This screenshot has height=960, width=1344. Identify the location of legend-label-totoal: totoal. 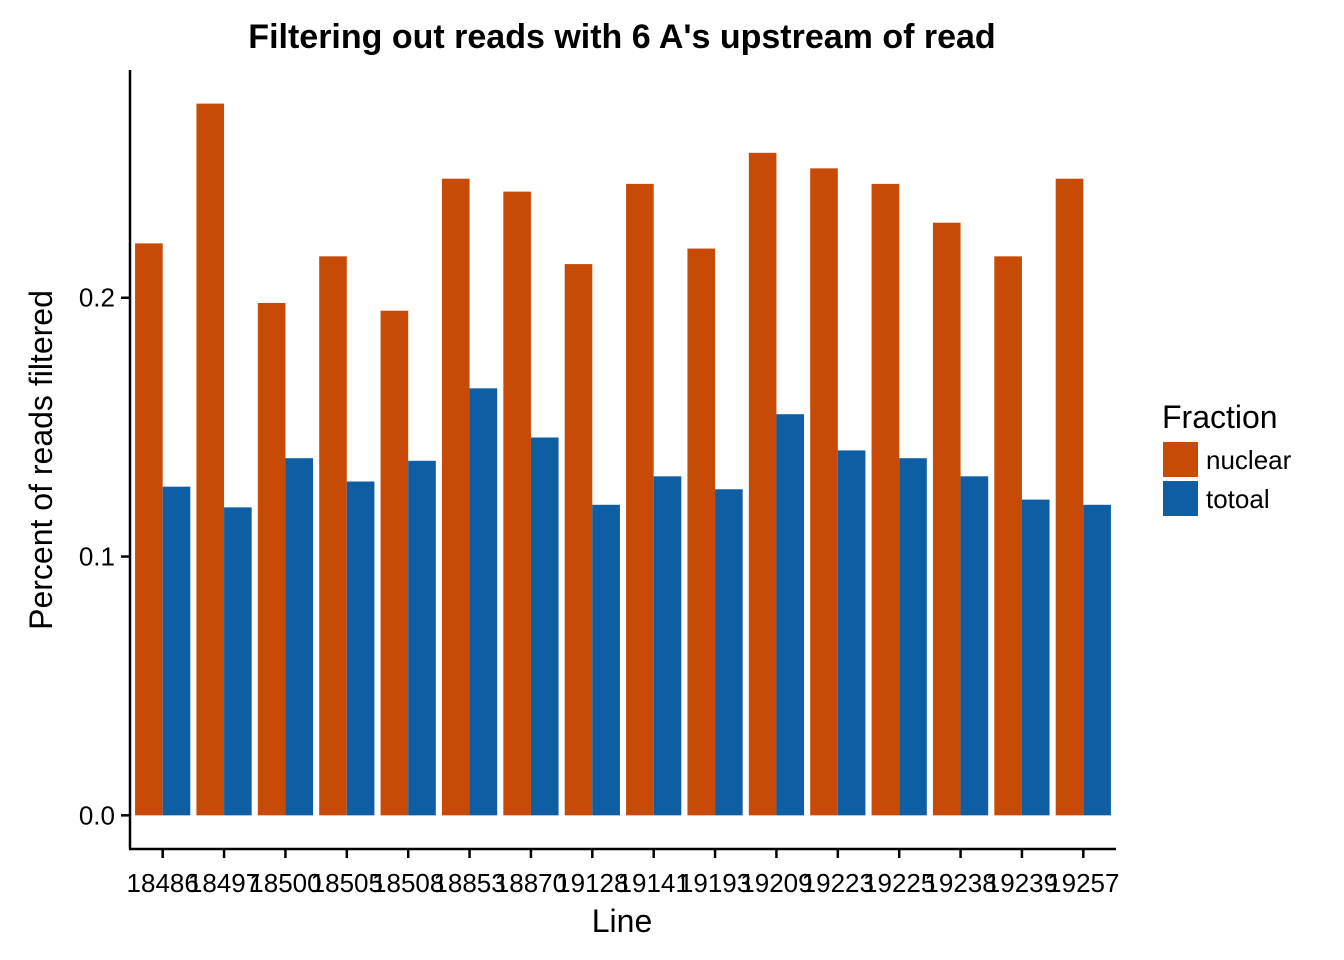
(1238, 499).